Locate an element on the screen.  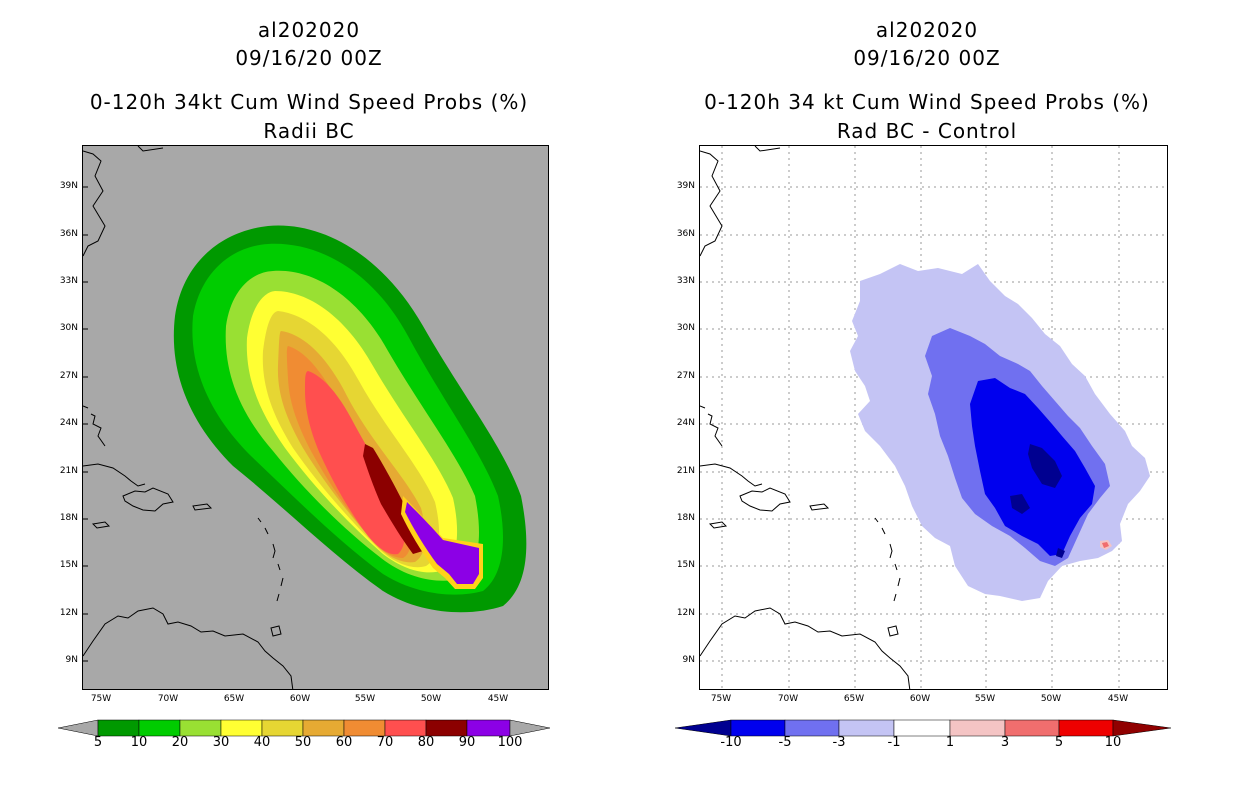
right-datetime: 09/16/20 00Z is located at coordinates (927, 58).